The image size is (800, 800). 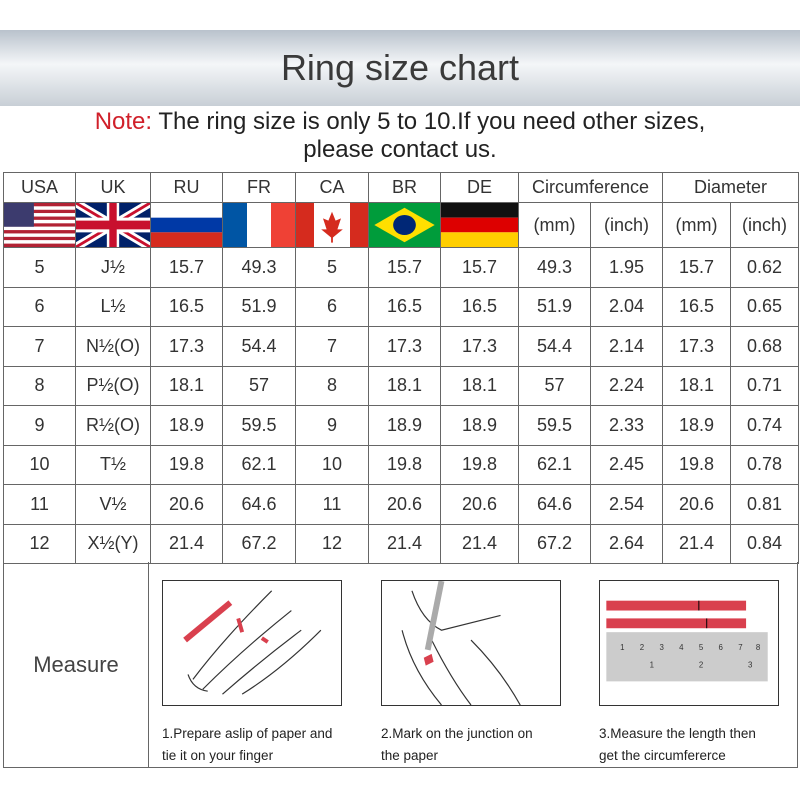 I want to click on step-2: 2.Mark on the junction on the paper, so click(x=471, y=673).